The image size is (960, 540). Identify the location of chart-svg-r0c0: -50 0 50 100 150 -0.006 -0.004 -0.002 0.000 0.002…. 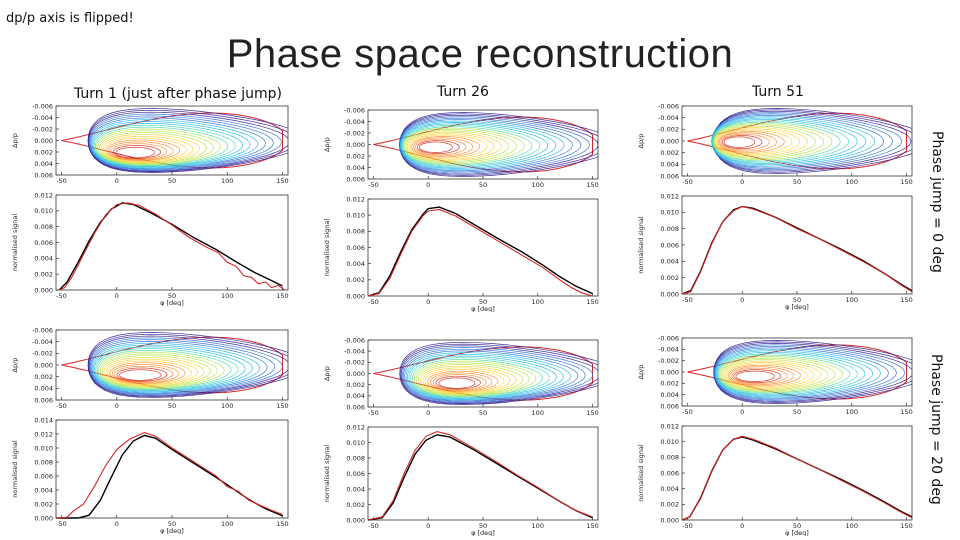
(150, 204).